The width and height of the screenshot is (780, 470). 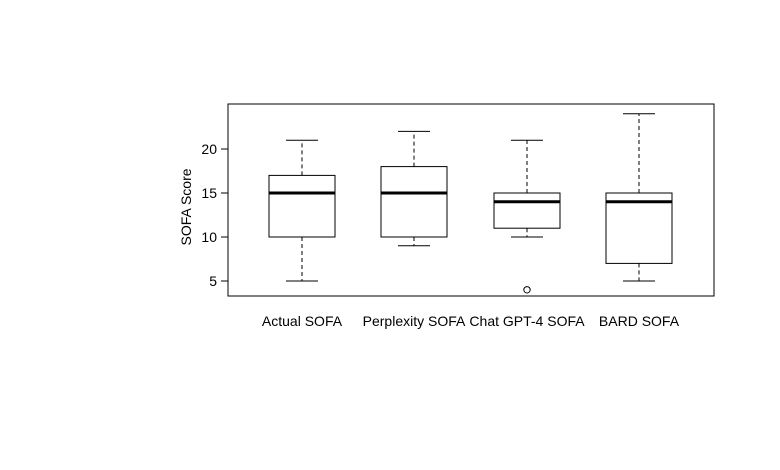 I want to click on outlier-point, so click(x=527, y=290).